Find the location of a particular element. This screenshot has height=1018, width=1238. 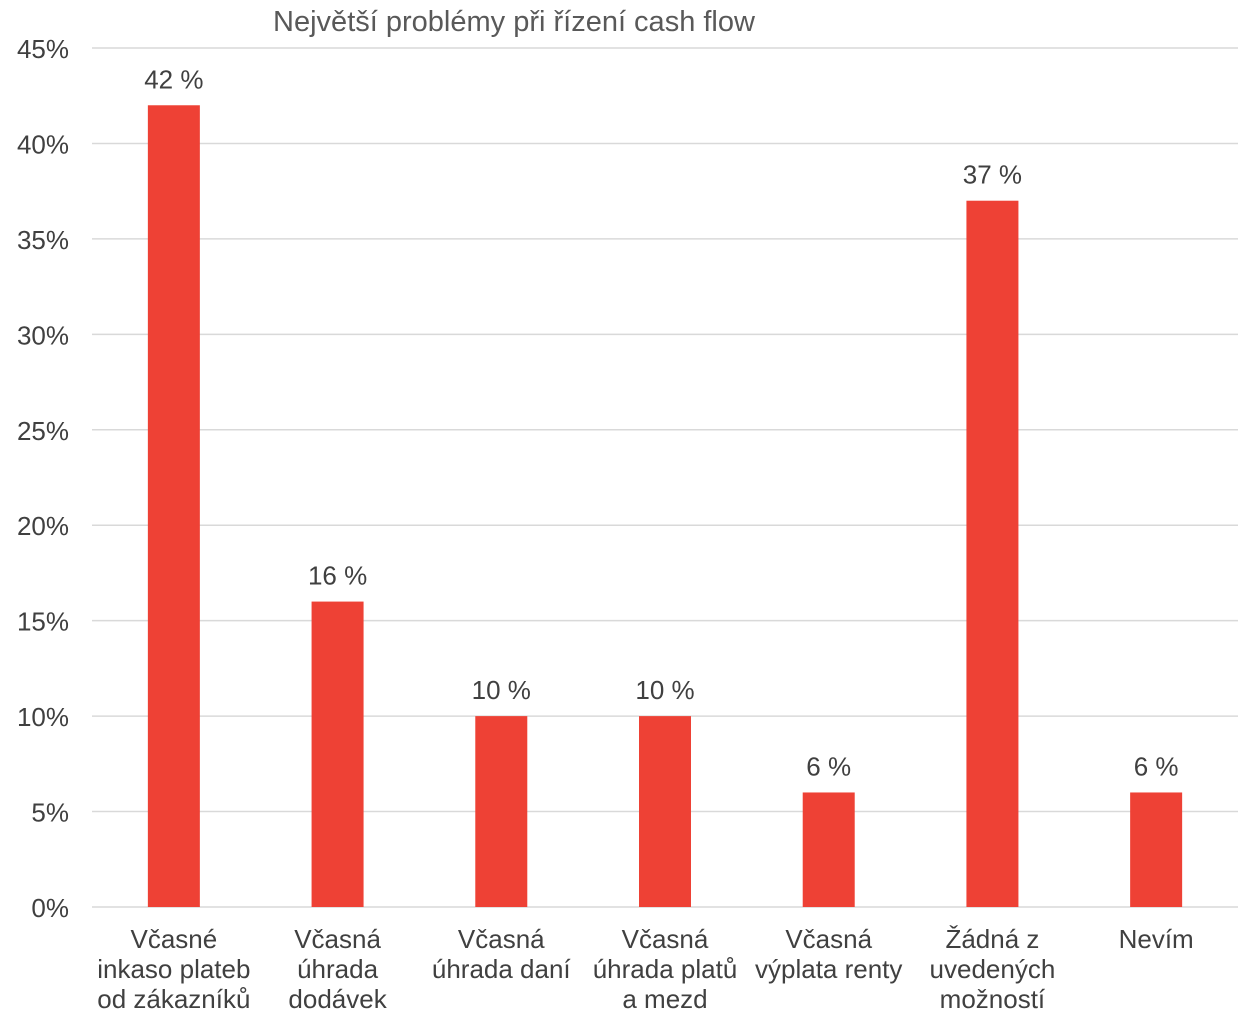

x-tick-label: Včasná výplata renty is located at coordinates (828, 954).